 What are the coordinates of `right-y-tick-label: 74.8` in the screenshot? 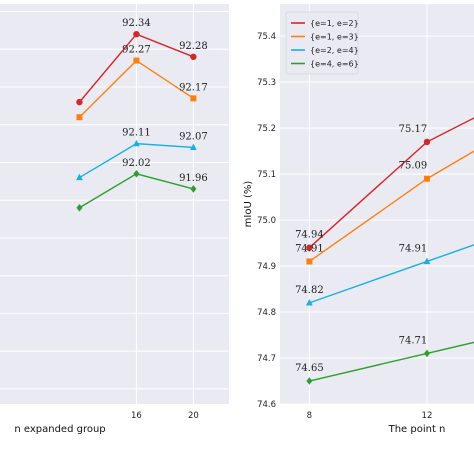 It's located at (266, 313).